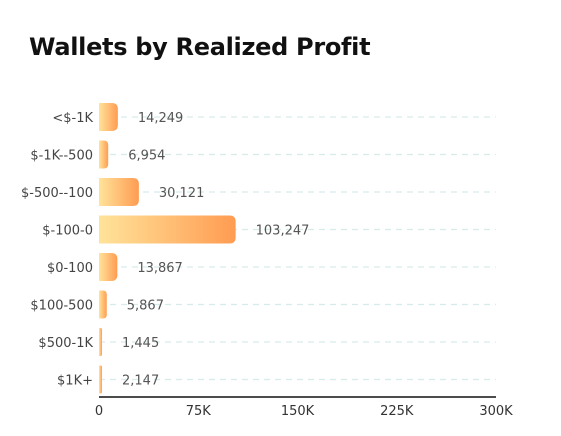 This screenshot has height=436, width=561. I want to click on category-label: $0-100, so click(70, 268).